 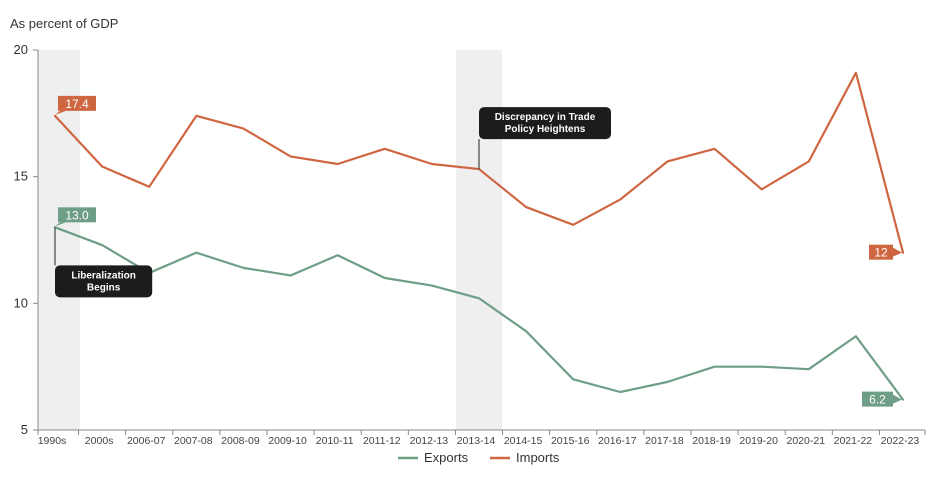 I want to click on legend-label-imports: Imports, so click(x=538, y=457).